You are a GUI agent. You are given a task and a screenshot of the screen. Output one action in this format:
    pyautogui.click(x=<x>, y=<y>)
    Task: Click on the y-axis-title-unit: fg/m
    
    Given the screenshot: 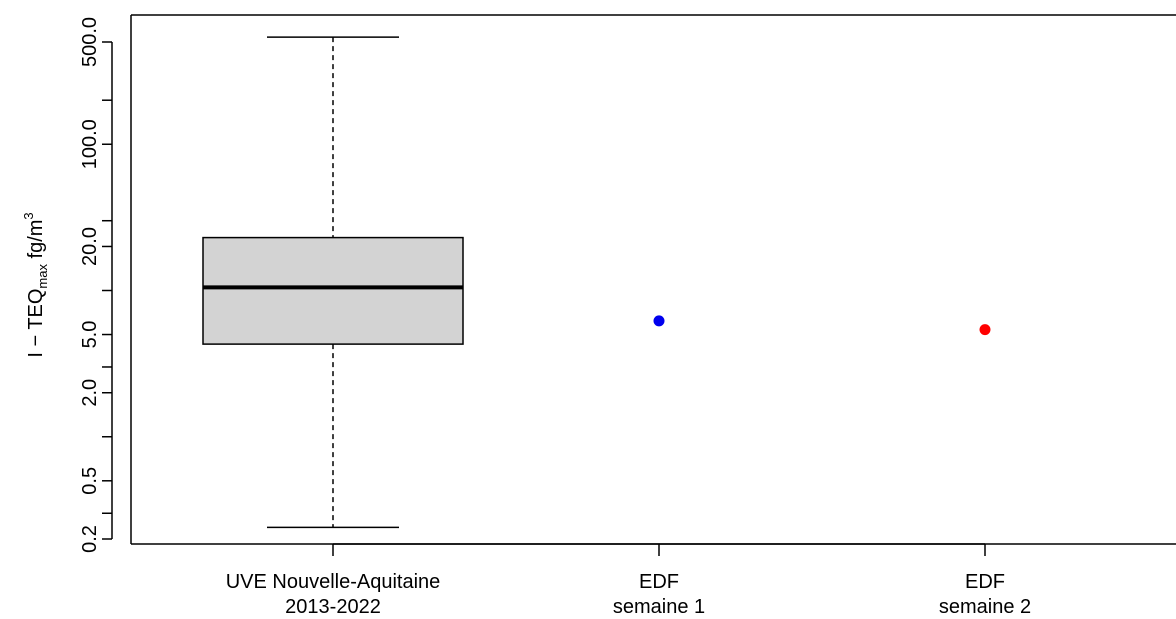 What is the action you would take?
    pyautogui.click(x=36, y=242)
    